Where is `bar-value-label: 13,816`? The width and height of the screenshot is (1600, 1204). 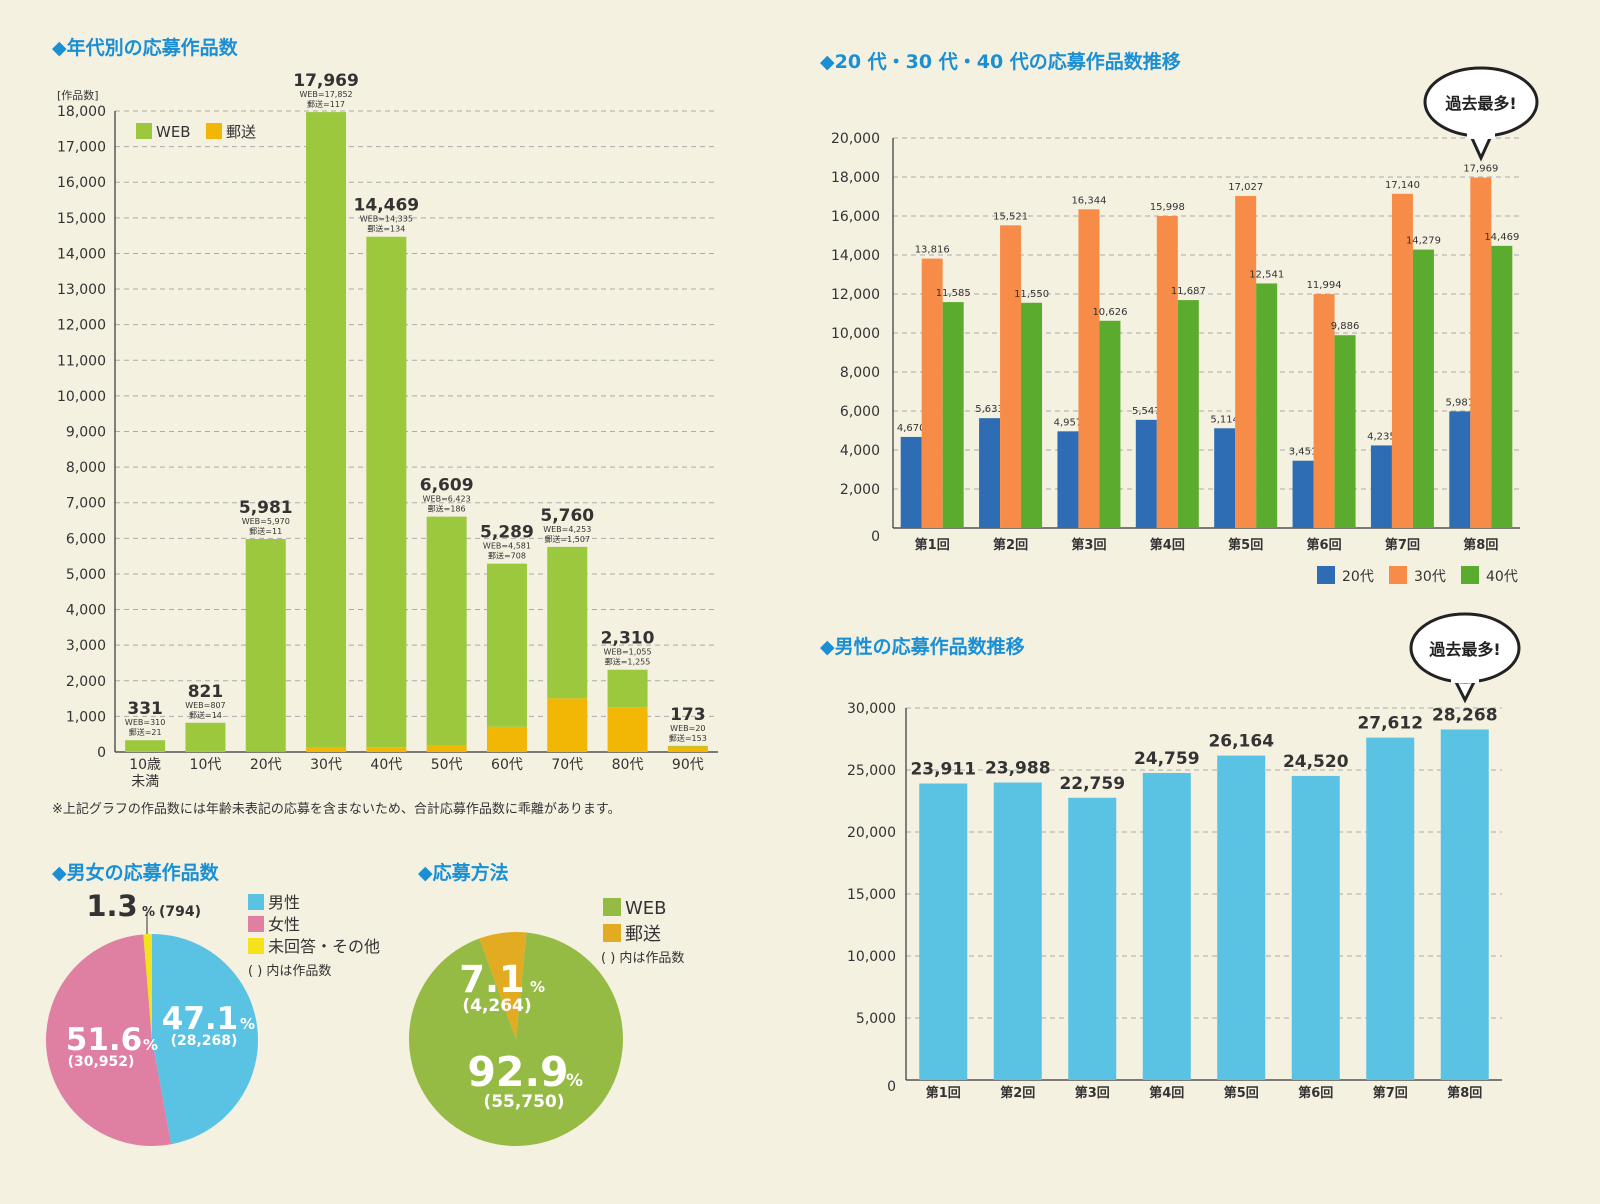 bar-value-label: 13,816 is located at coordinates (932, 250).